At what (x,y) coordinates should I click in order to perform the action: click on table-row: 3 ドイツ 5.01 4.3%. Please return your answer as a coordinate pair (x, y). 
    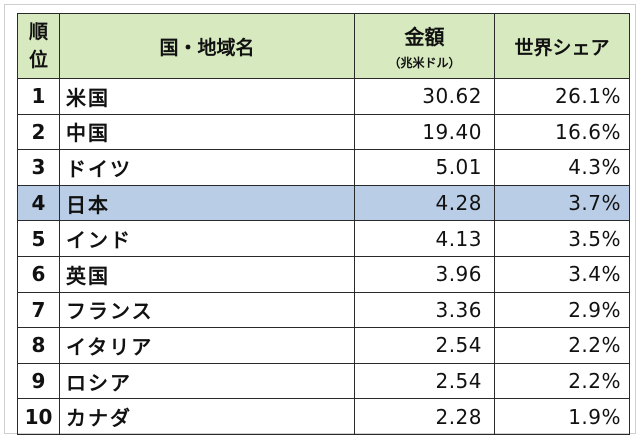
    Looking at the image, I should click on (323, 167).